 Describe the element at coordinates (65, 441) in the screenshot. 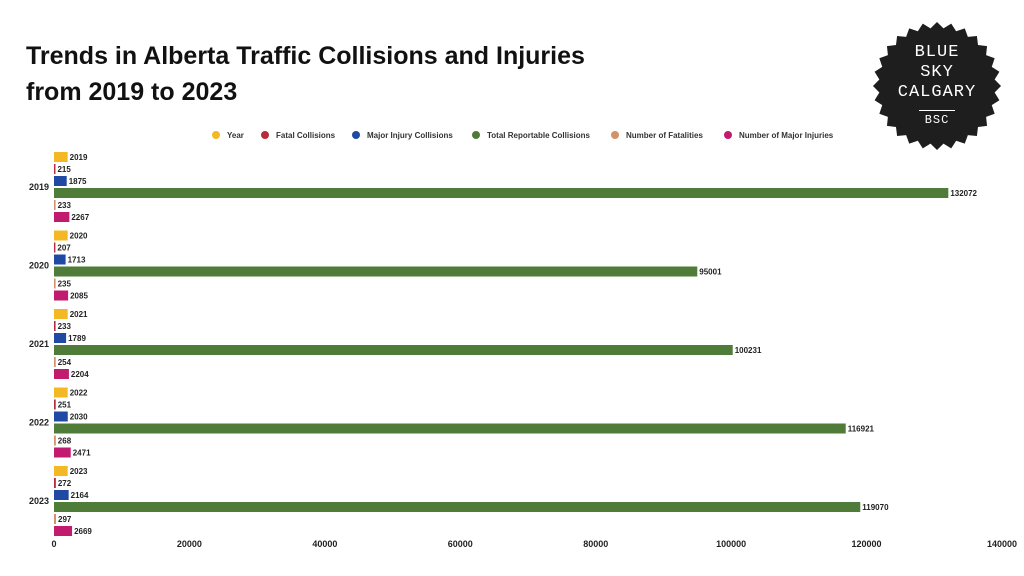

I see `data-label: 268` at that location.